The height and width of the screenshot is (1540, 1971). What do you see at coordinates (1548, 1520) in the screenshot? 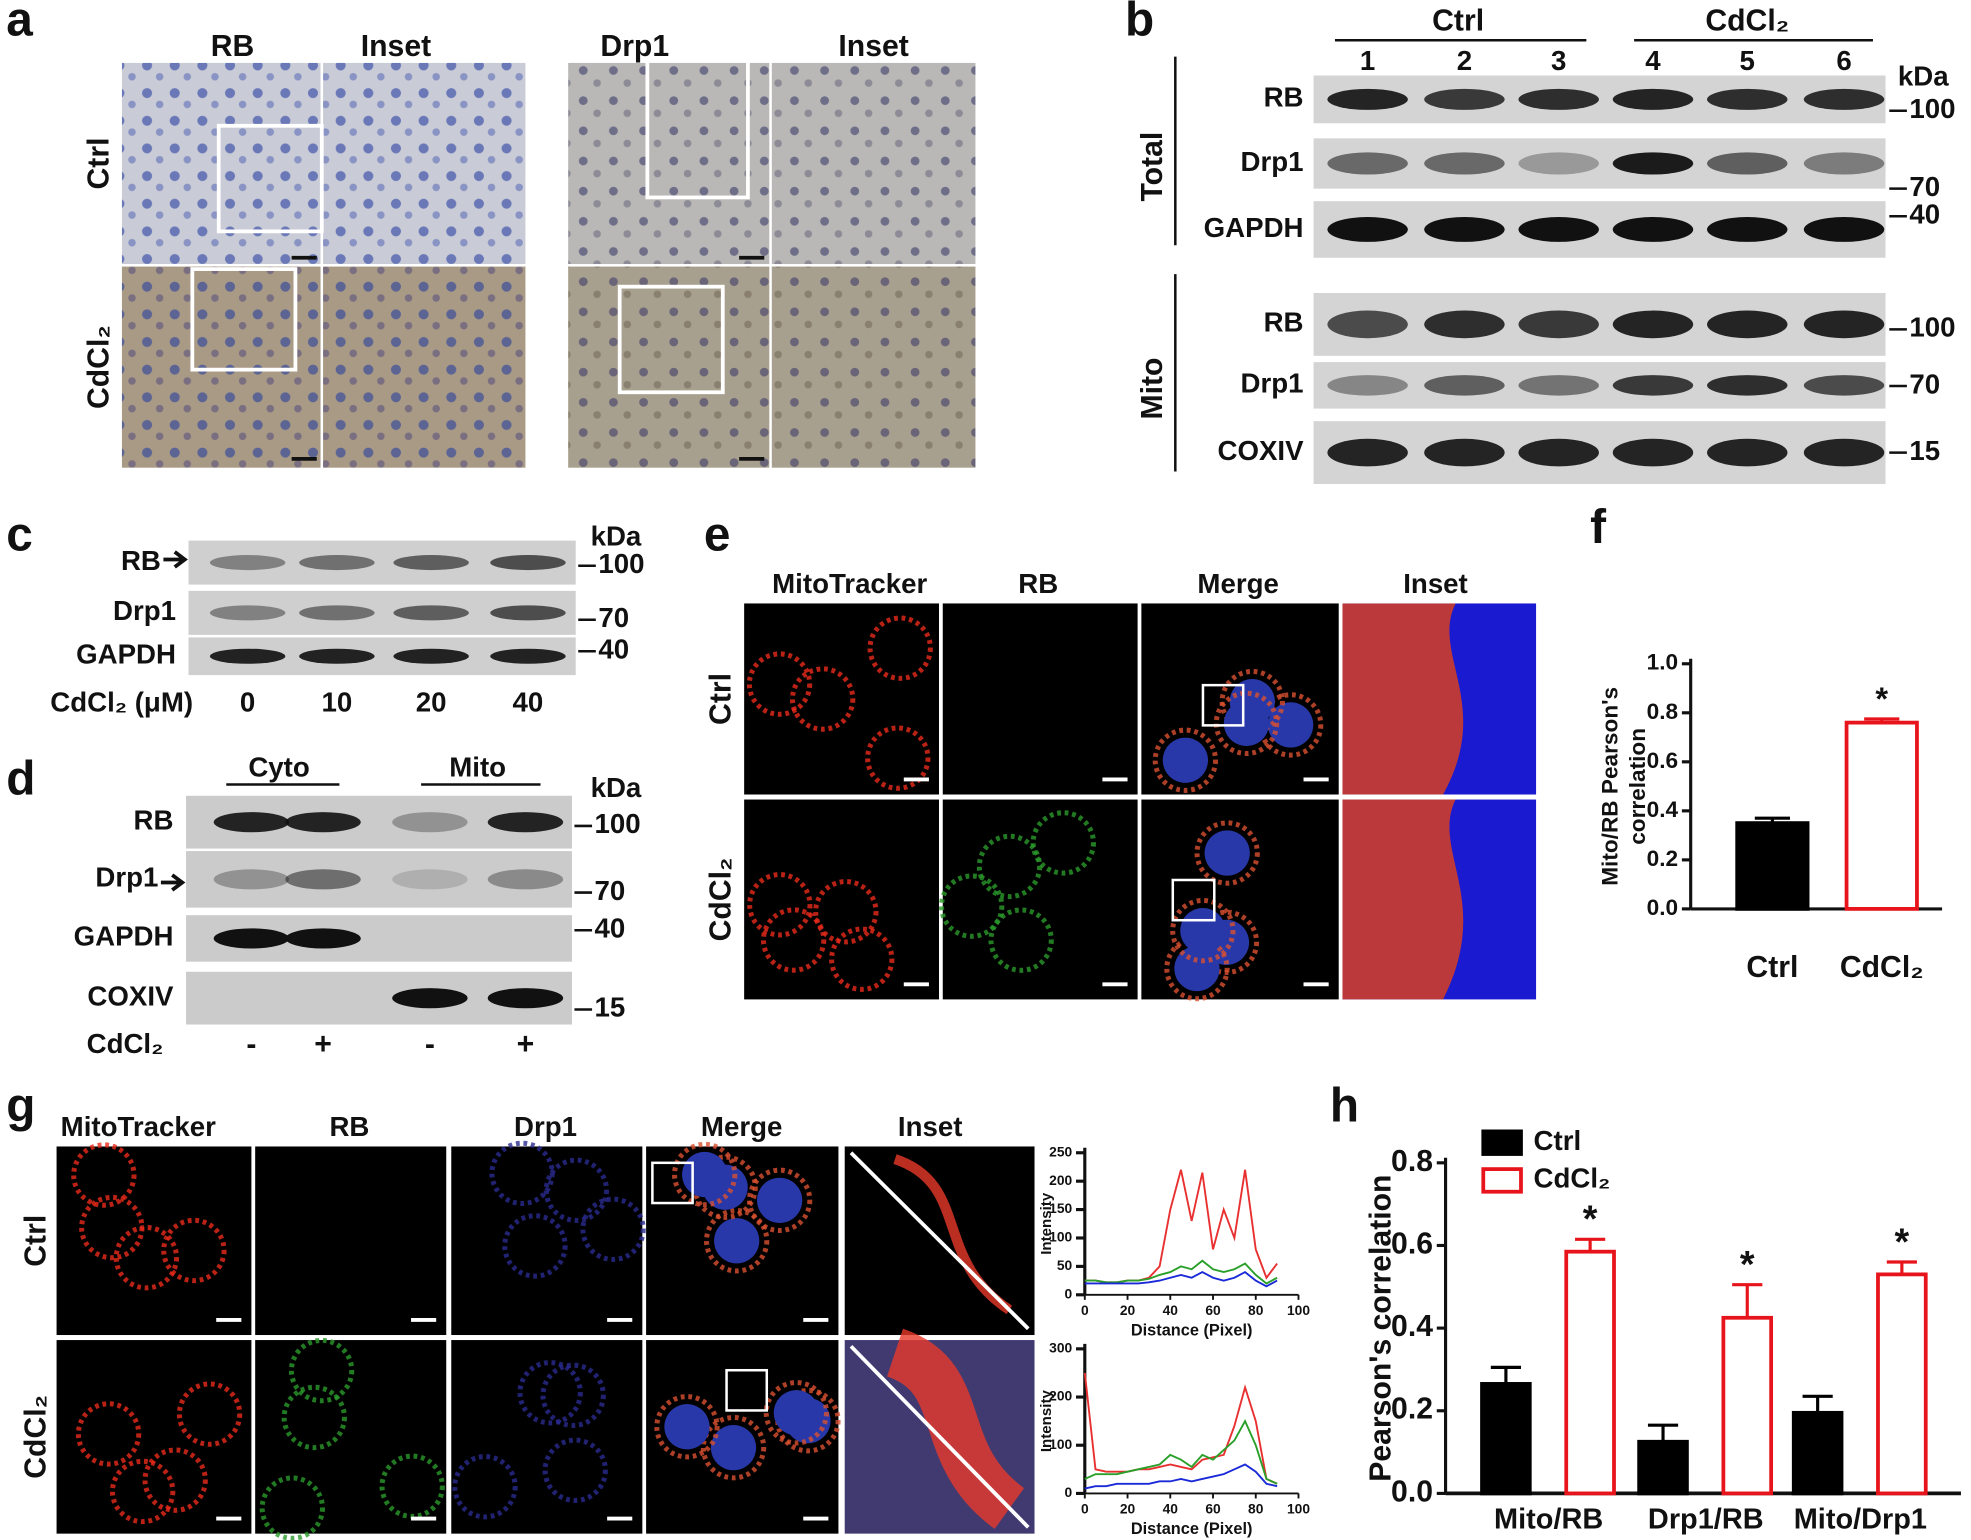
I see `x-tick-label: Mito/RB` at bounding box center [1548, 1520].